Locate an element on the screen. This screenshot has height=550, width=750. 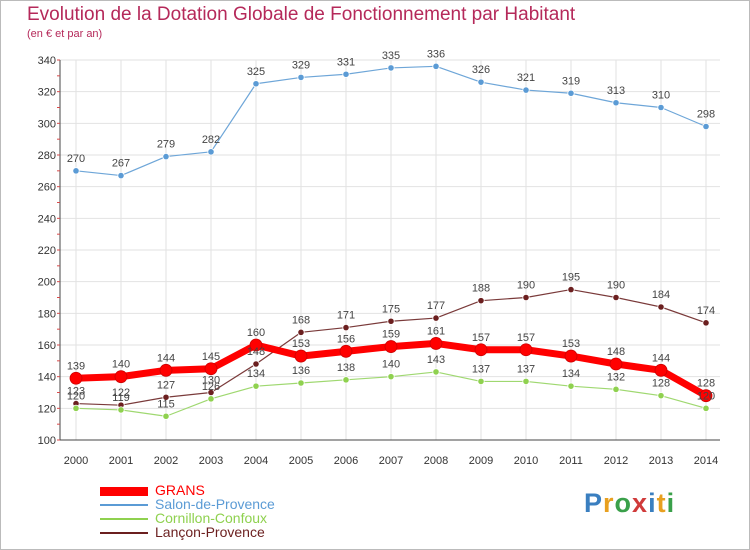
data-label: 144 is located at coordinates (166, 358).